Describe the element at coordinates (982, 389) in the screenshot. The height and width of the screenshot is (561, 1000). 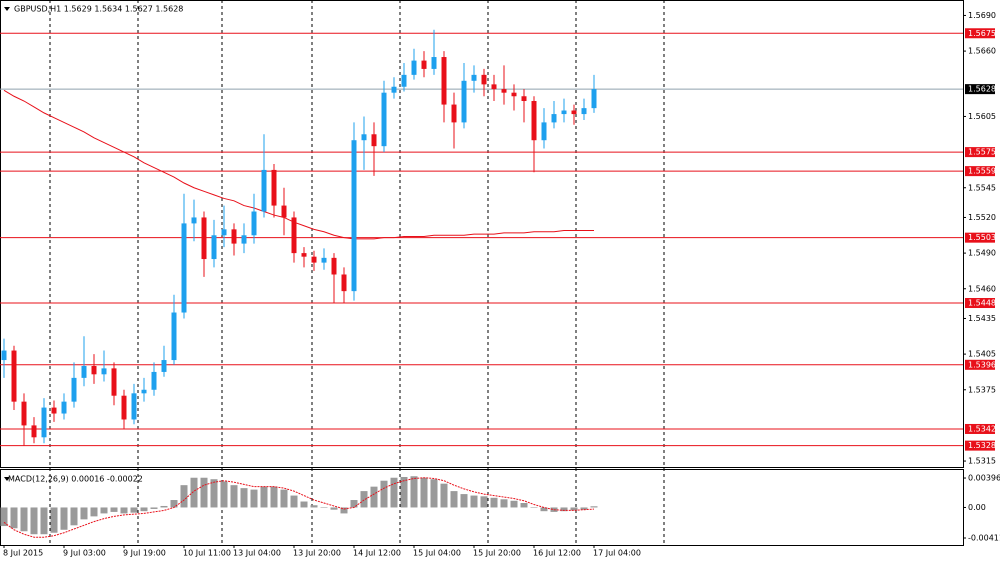
I see `y-tick-label: 1.5375` at that location.